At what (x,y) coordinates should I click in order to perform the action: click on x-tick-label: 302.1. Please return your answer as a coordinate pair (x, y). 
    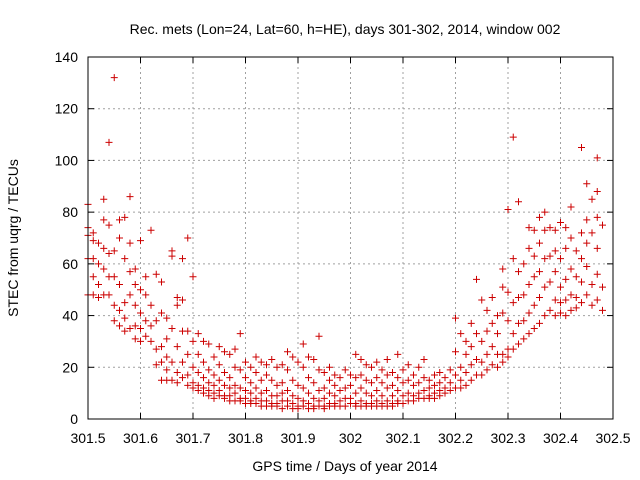
    Looking at the image, I should click on (402, 438).